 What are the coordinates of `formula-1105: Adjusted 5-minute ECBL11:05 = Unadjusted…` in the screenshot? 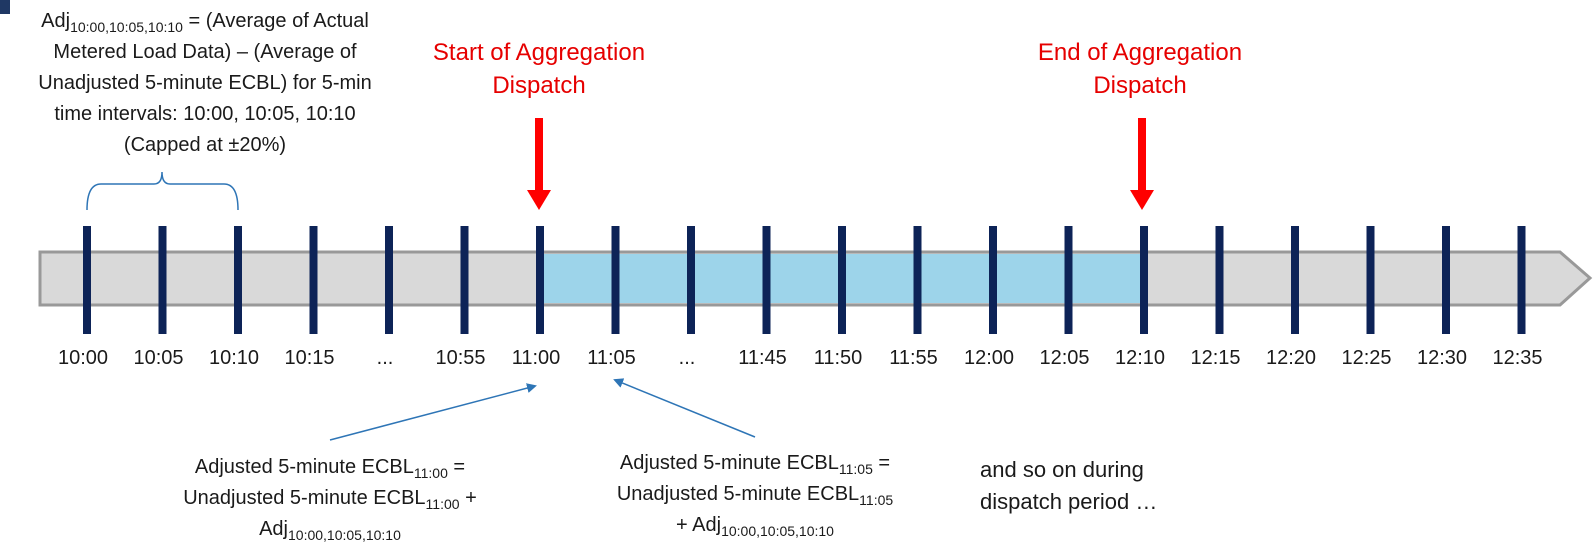 It's located at (755, 494).